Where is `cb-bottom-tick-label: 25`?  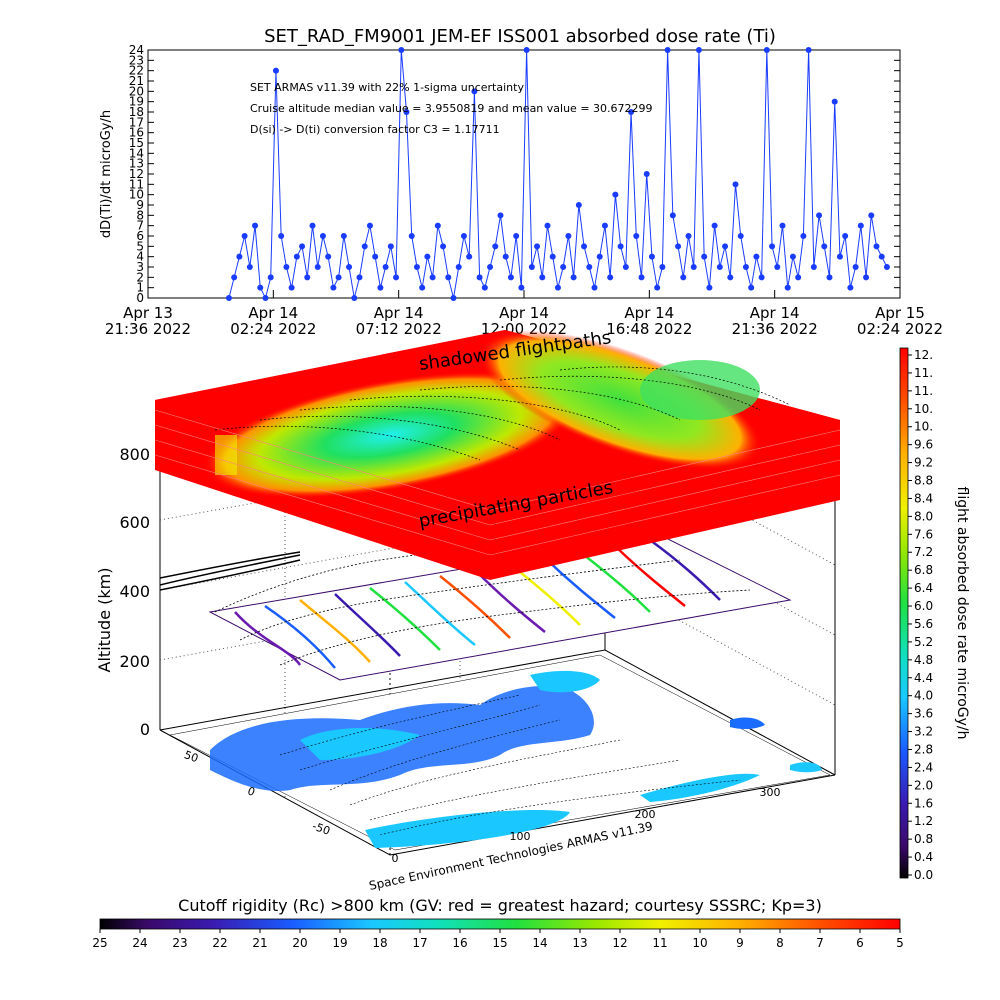 cb-bottom-tick-label: 25 is located at coordinates (99, 943).